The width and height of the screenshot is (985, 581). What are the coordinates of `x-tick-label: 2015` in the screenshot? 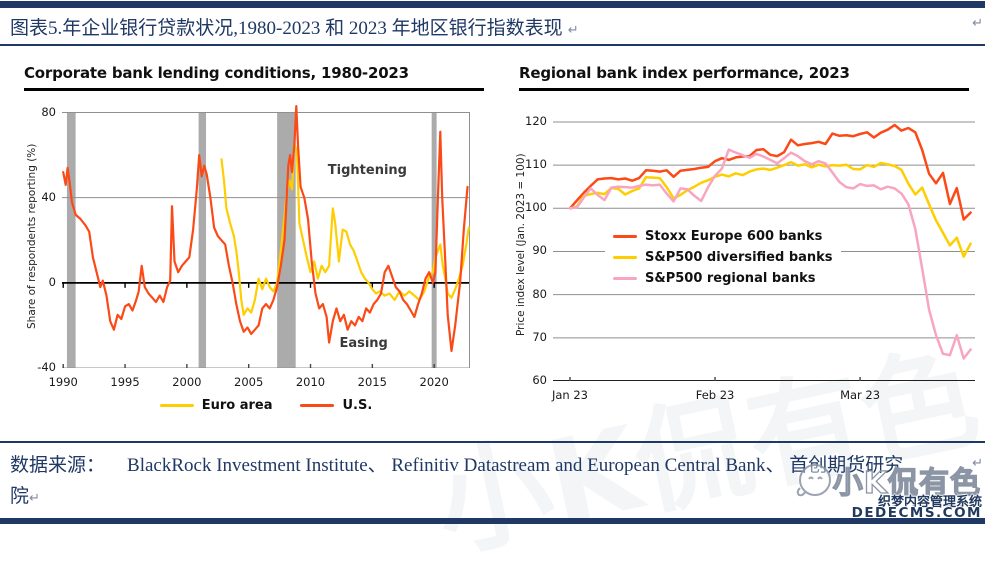 It's located at (372, 382).